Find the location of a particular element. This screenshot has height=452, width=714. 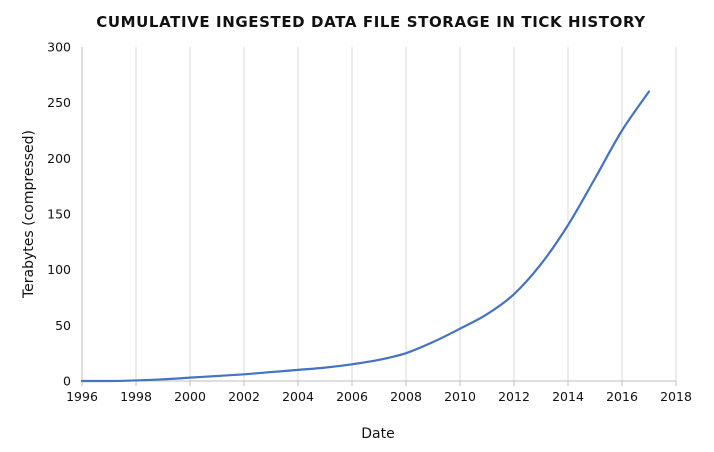

x-tick-label: 2012 is located at coordinates (514, 396).